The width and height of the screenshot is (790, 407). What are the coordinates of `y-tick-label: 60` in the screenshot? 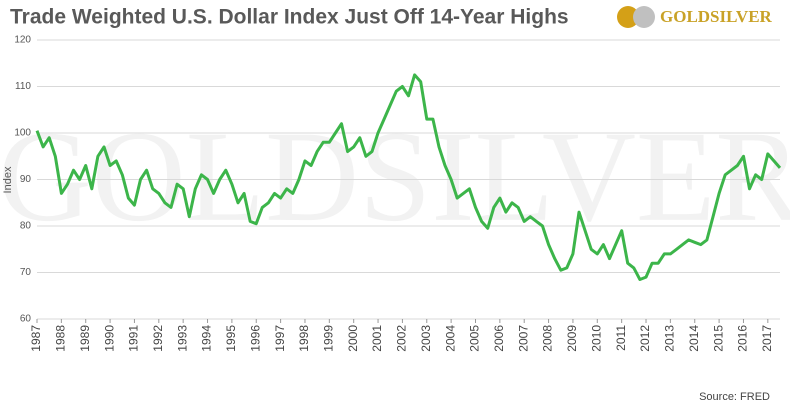 It's located at (26, 319).